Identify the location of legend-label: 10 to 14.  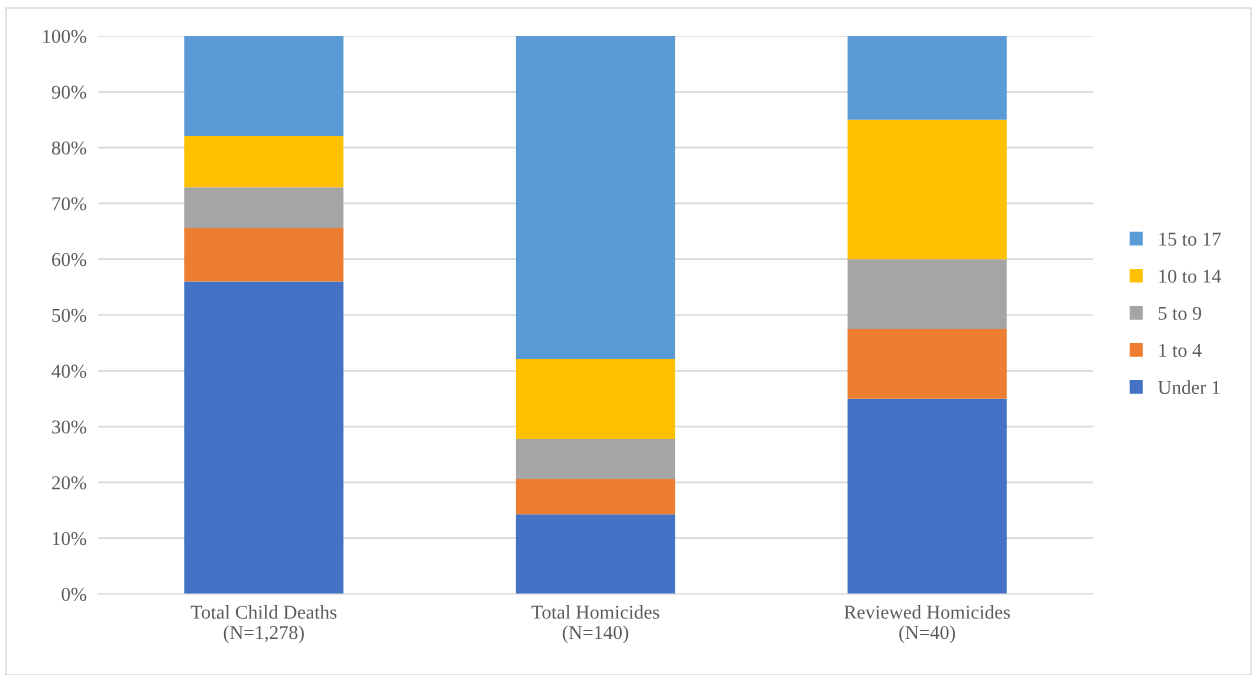
(1190, 276).